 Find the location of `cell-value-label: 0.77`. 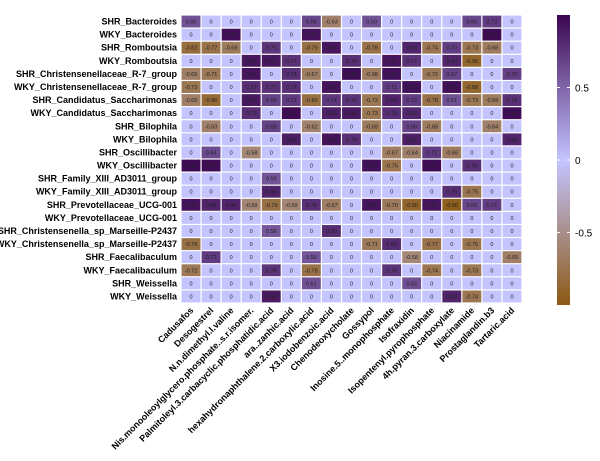

cell-value-label: 0.77 is located at coordinates (271, 88).